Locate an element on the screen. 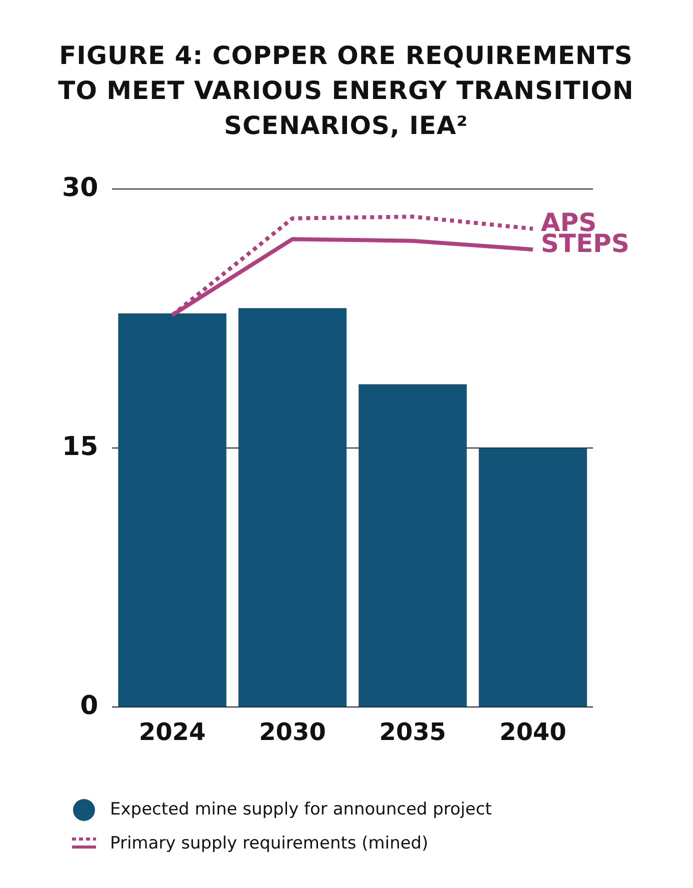  legend-label: Expected mine supply for announced project is located at coordinates (301, 809).